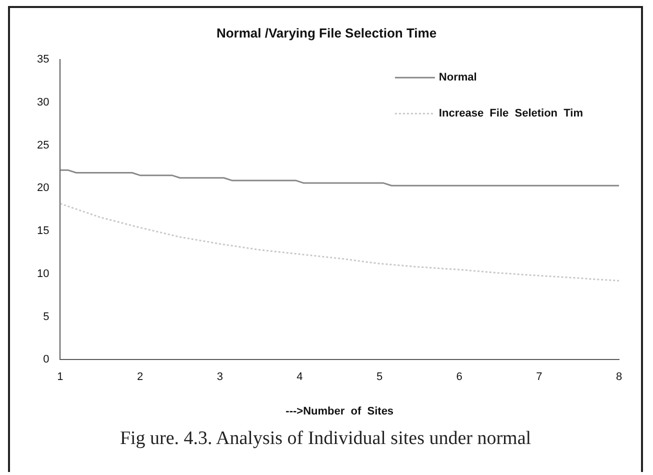  Describe the element at coordinates (43, 60) in the screenshot. I see `y-tick-label: 35` at that location.